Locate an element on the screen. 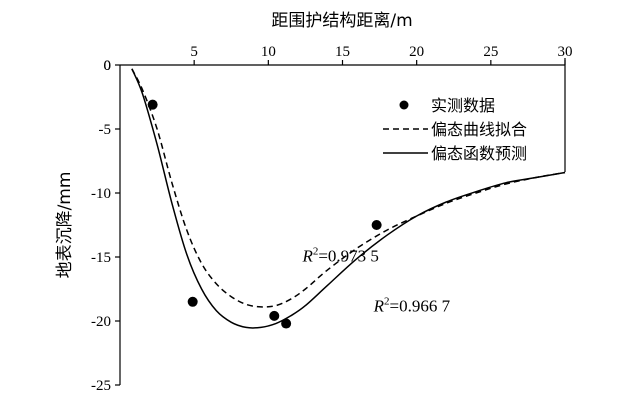  r-squared-label-0: R2=0.973 5 is located at coordinates (339, 255).